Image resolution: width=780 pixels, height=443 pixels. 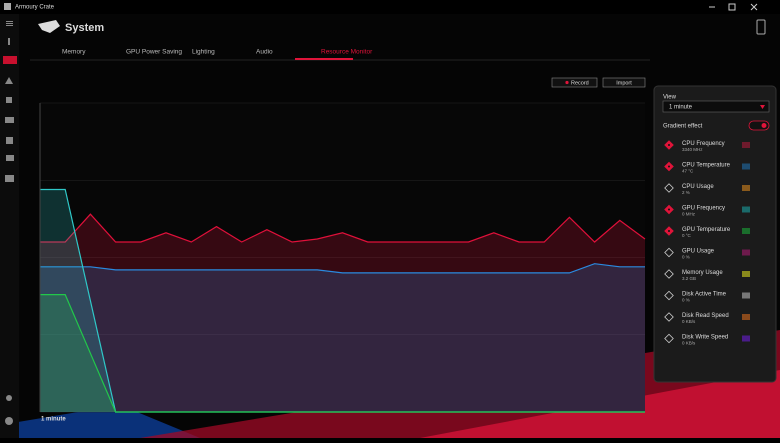 I want to click on toggle-knob, so click(x=764, y=125).